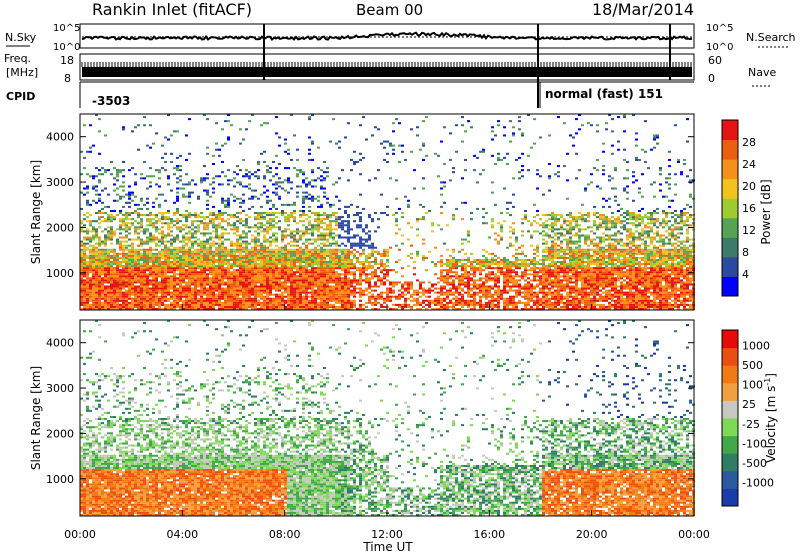 Image resolution: width=800 pixels, height=554 pixels. What do you see at coordinates (66, 28) in the screenshot?
I see `nsky-tick-top: 10^5` at bounding box center [66, 28].